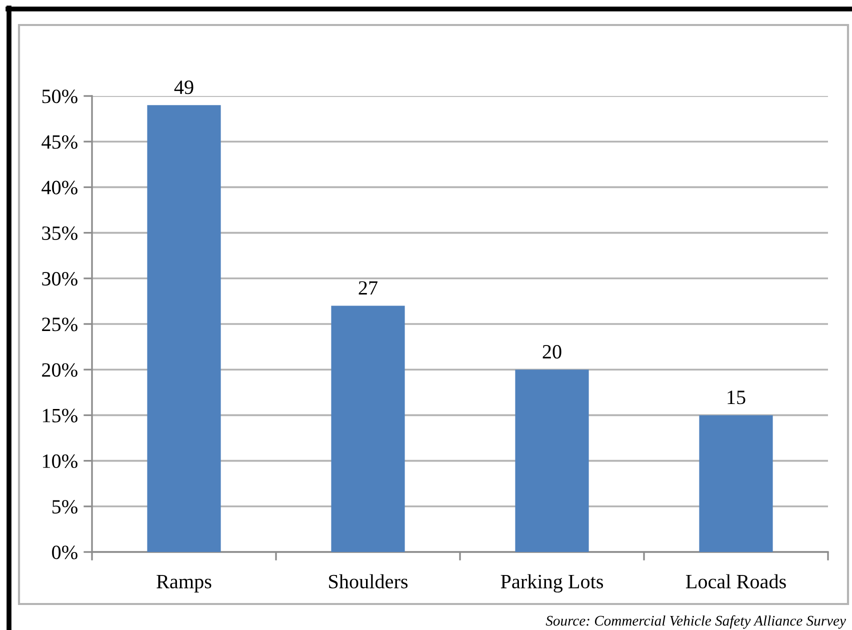 The image size is (852, 630). What do you see at coordinates (60, 370) in the screenshot?
I see `y-tick-label: 20%` at bounding box center [60, 370].